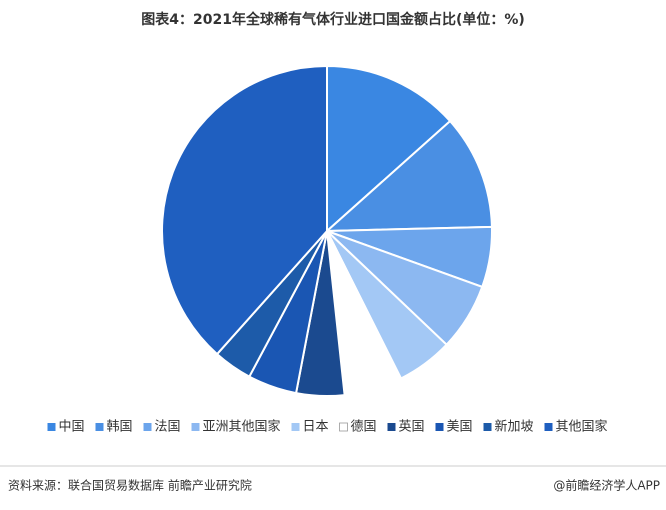 Image resolution: width=666 pixels, height=510 pixels. I want to click on source: 资料来源：联合国贸易数据库 前瞻产业研究院, so click(130, 485).